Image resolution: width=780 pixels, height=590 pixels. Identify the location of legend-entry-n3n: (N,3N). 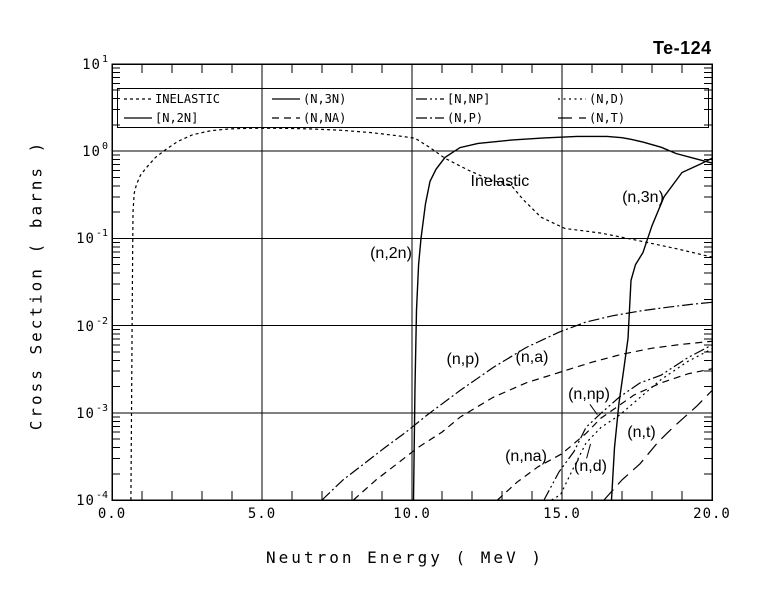
(344, 99).